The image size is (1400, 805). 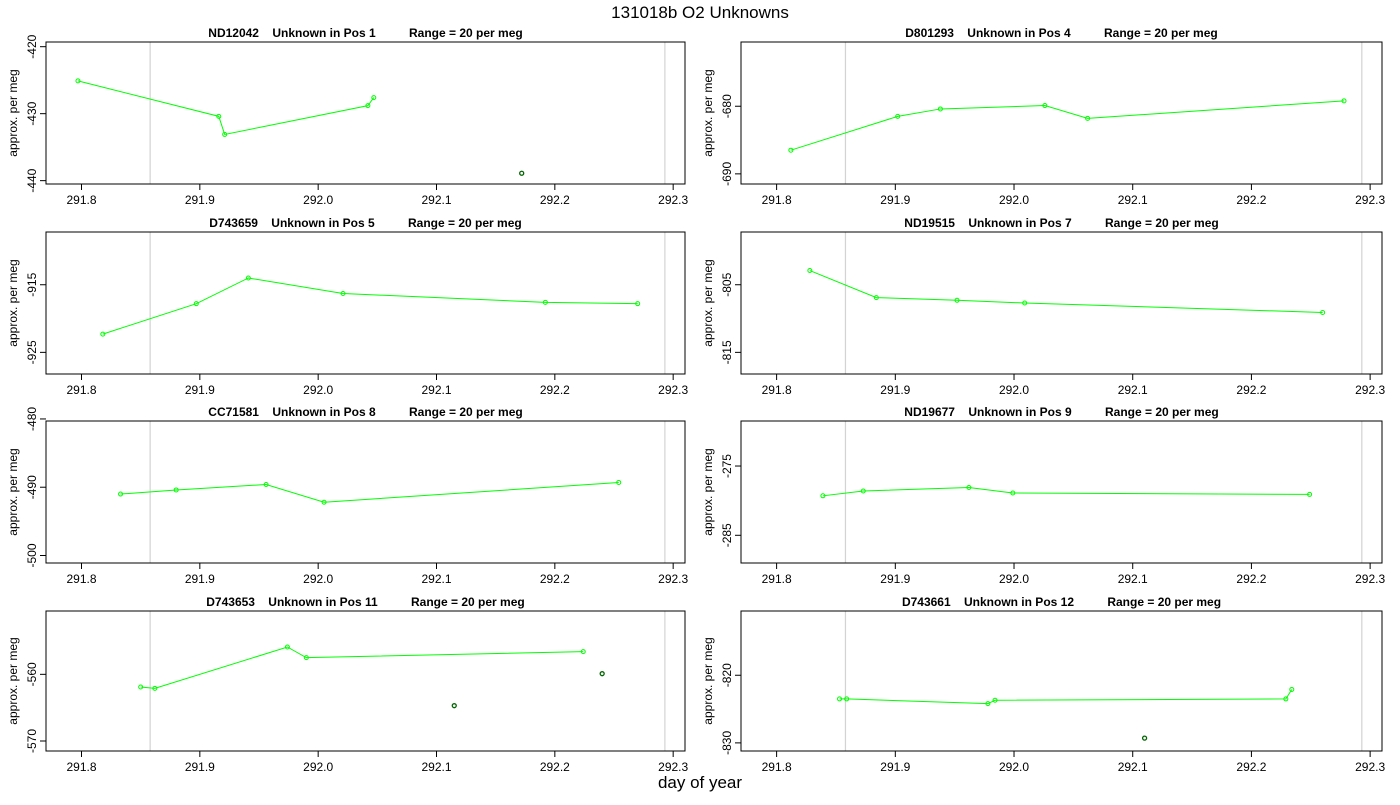 I want to click on y-tick-label: -915, so click(x=32, y=284).